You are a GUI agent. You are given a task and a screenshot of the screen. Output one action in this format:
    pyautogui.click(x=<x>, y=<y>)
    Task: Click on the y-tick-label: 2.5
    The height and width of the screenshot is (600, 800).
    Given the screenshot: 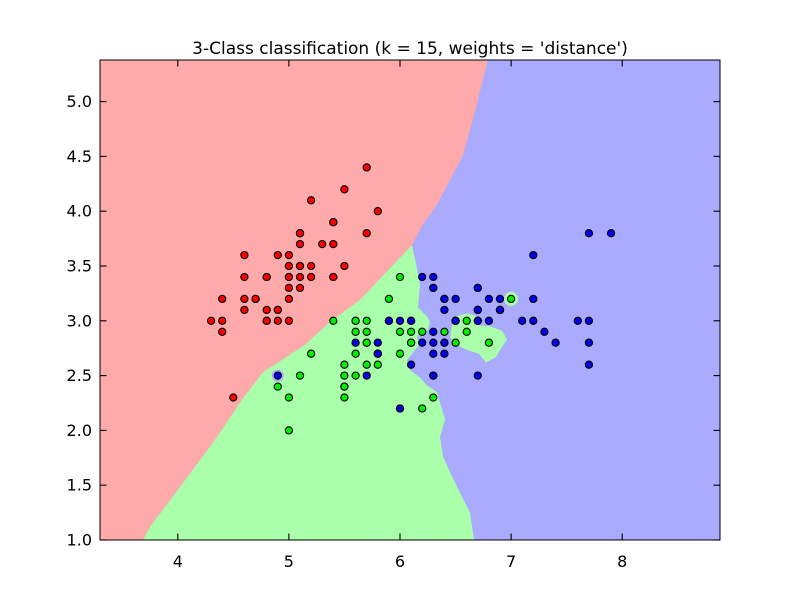 What is the action you would take?
    pyautogui.click(x=79, y=375)
    